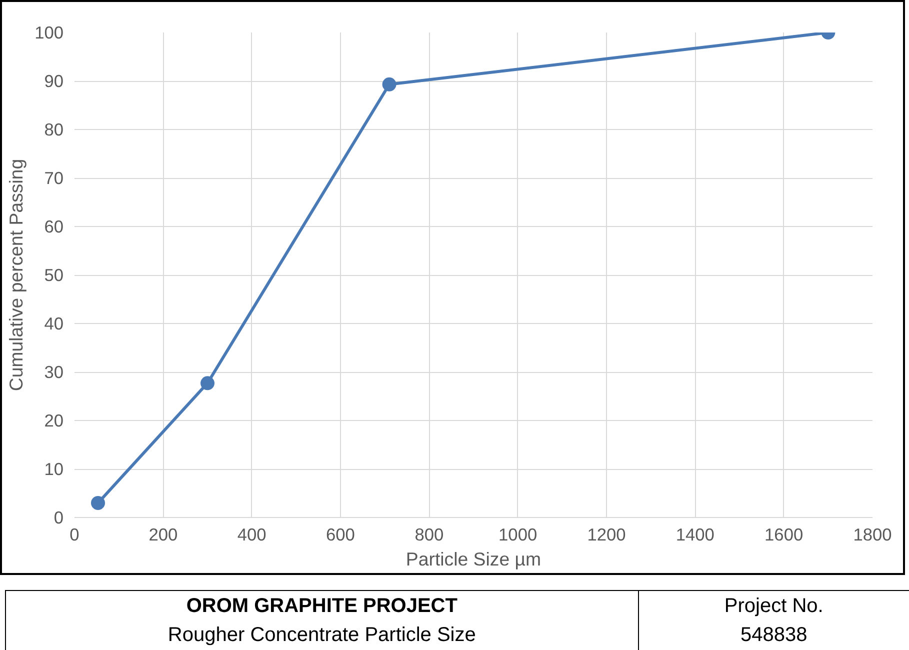  What do you see at coordinates (54, 130) in the screenshot?
I see `y-tick-label: 80` at bounding box center [54, 130].